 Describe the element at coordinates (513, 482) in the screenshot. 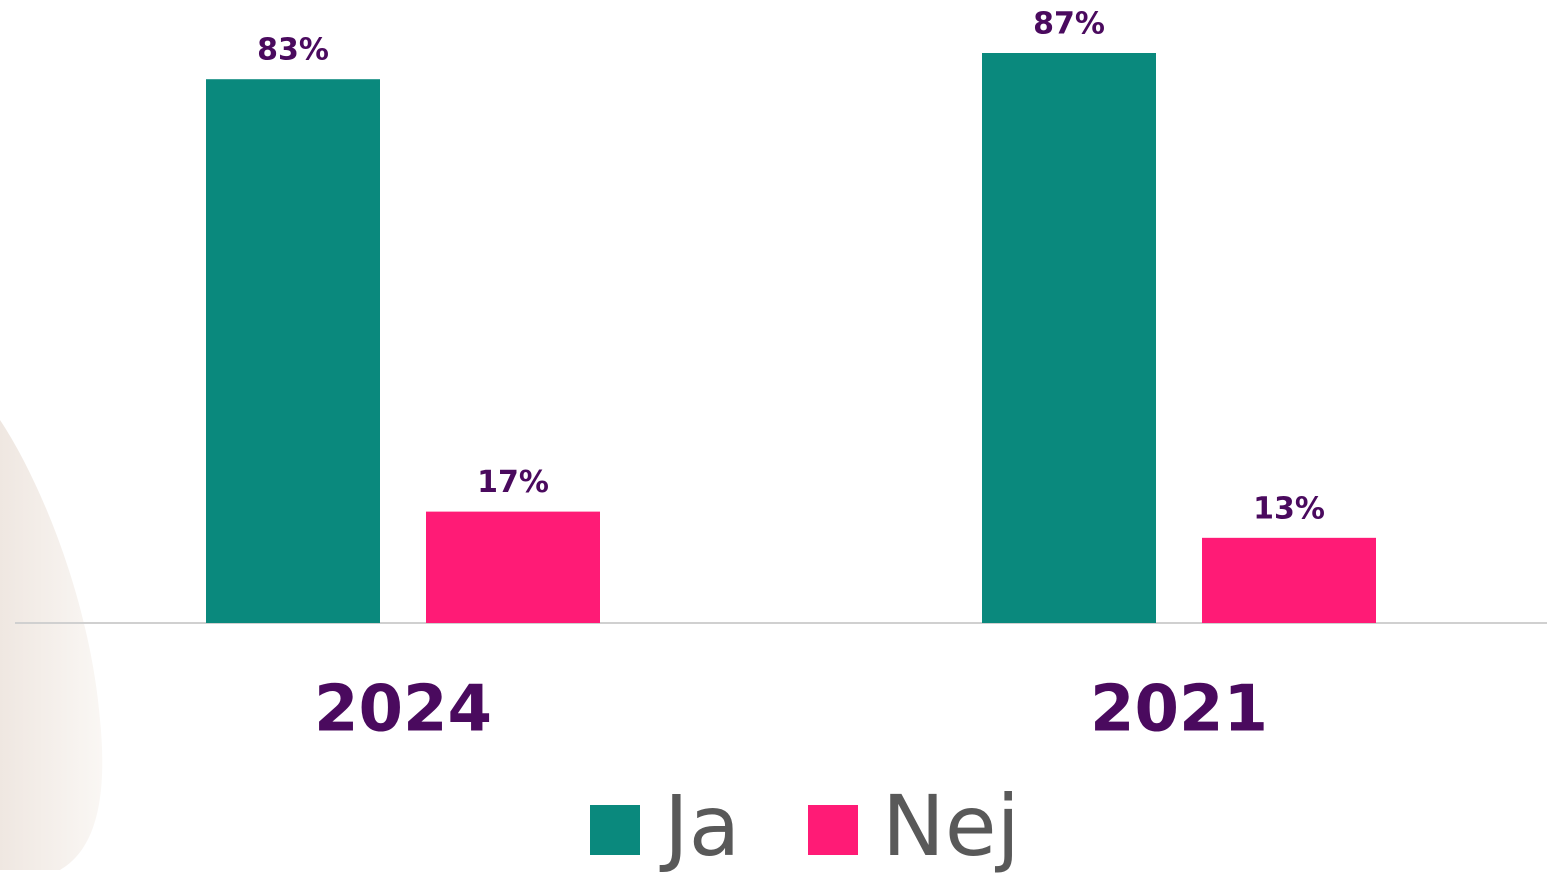

I see `data-label: 17%` at that location.